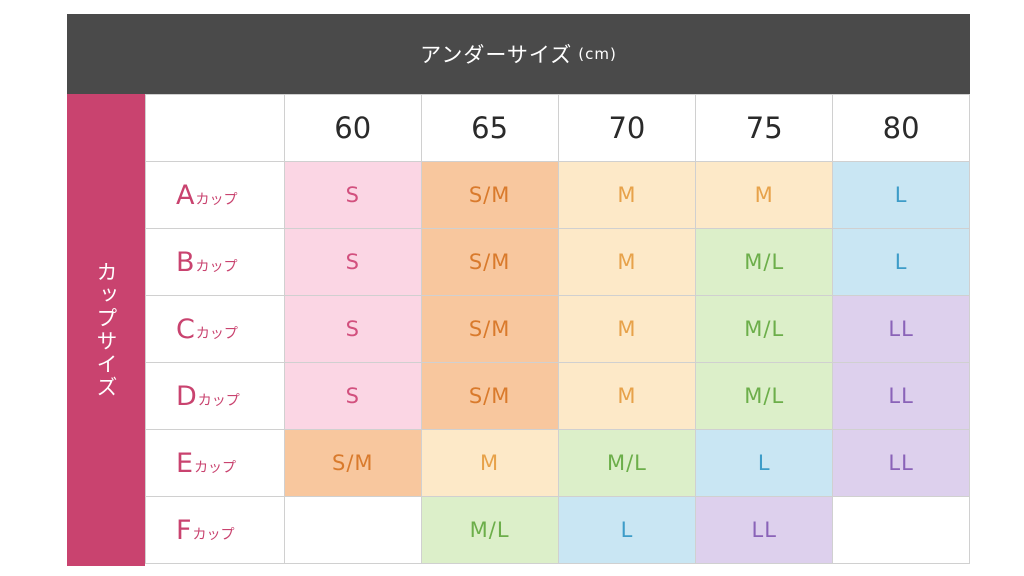 This screenshot has width=1024, height=576. I want to click on cup-letter: C, so click(185, 329).